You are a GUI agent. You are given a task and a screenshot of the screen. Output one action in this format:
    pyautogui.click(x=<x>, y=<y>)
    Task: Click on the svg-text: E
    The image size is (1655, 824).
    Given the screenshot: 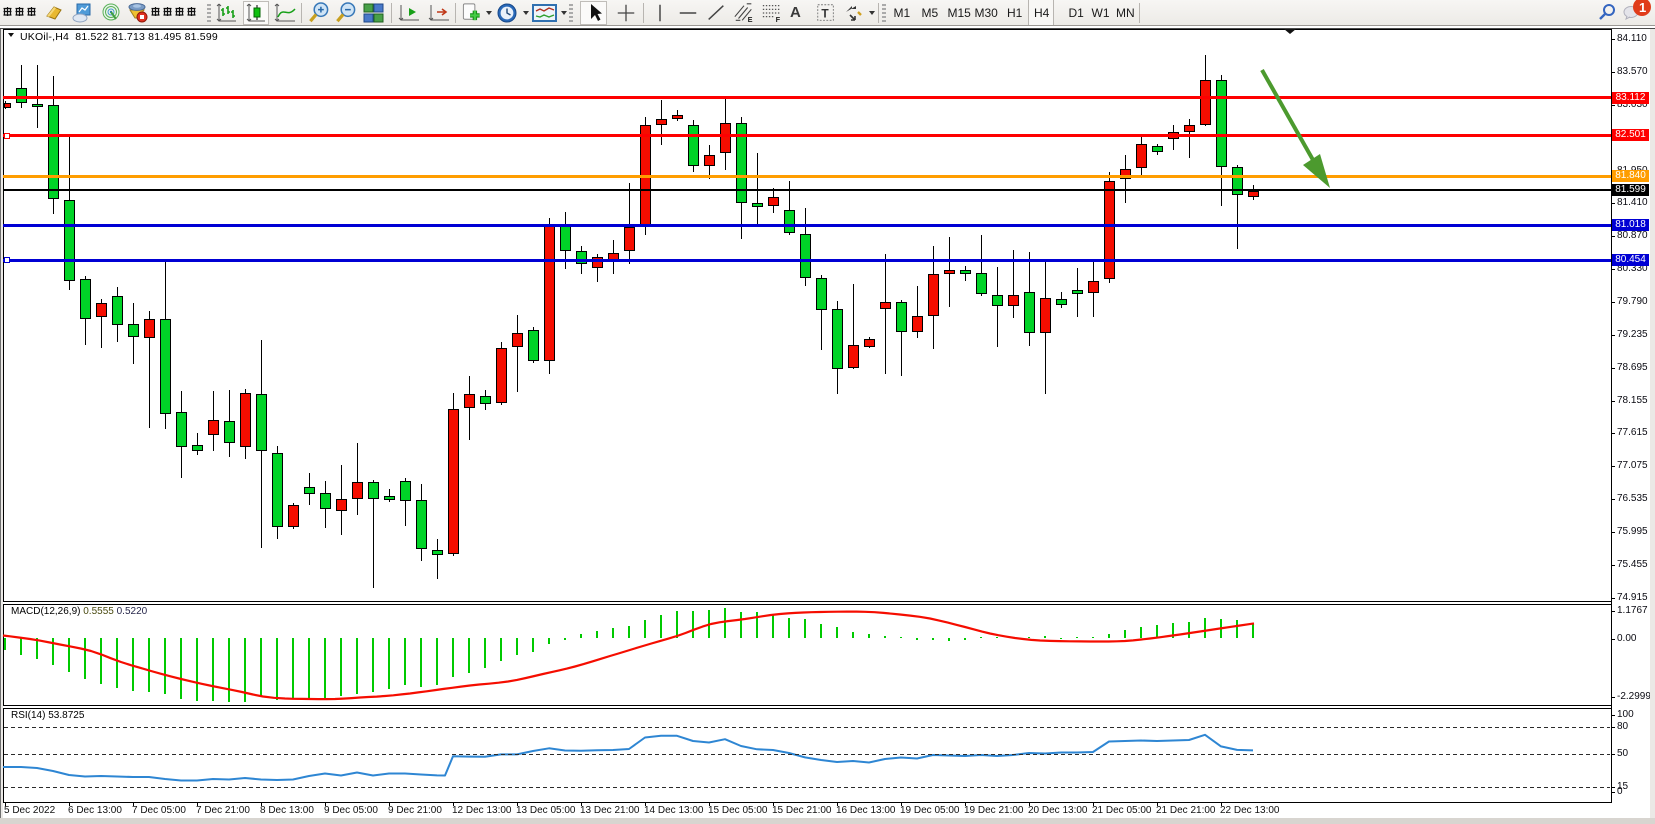 What is the action you would take?
    pyautogui.click(x=750, y=19)
    